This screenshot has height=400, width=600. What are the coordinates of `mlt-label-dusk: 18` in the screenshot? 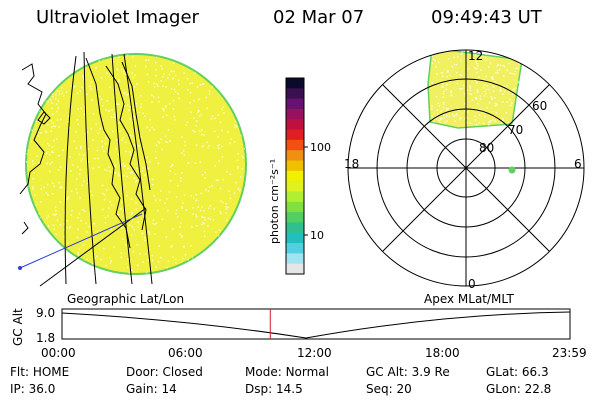 It's located at (351, 164).